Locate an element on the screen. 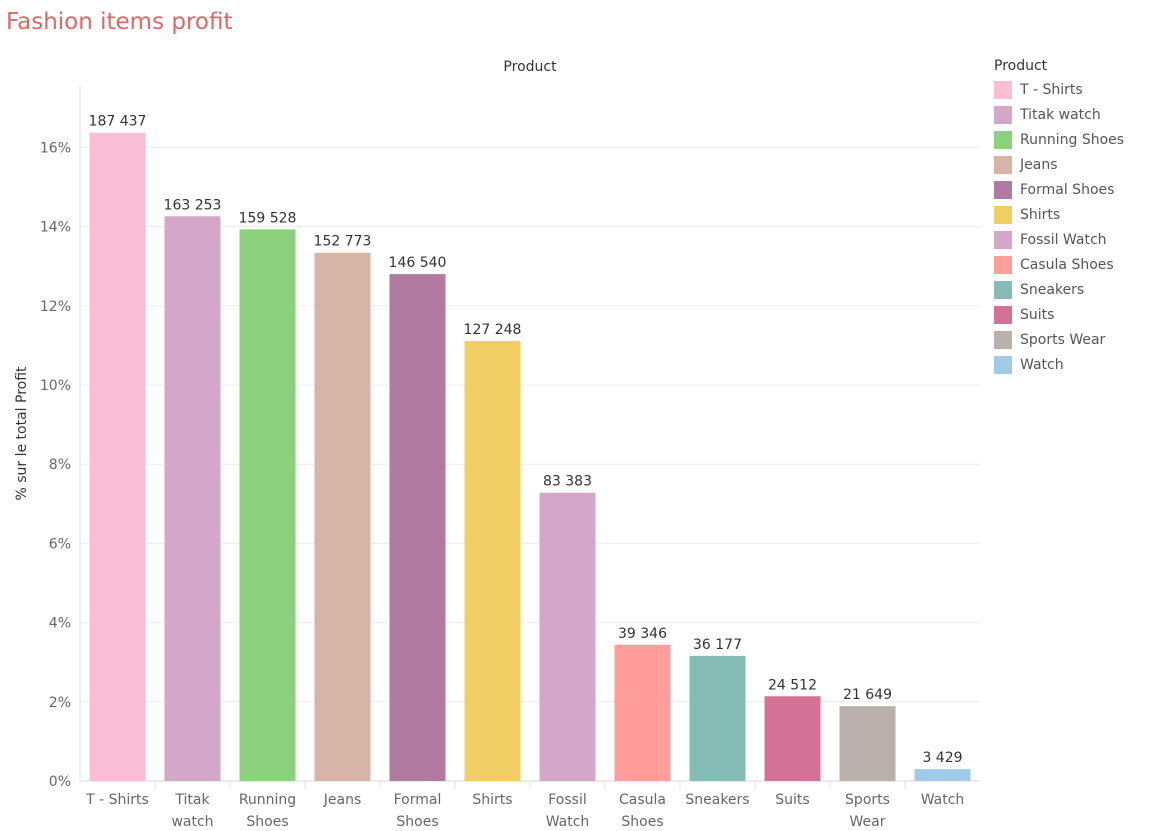  legend-label: Suits is located at coordinates (1037, 314).